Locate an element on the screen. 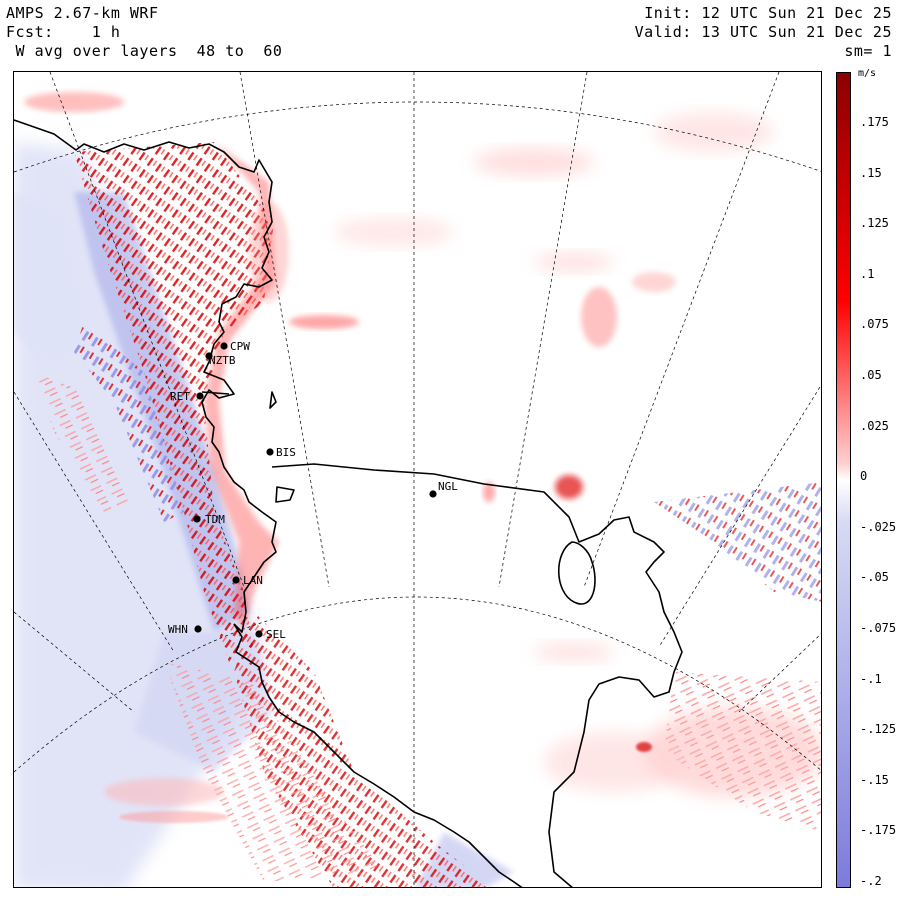  field-description: W avg over layers 48 to 60 is located at coordinates (144, 51).